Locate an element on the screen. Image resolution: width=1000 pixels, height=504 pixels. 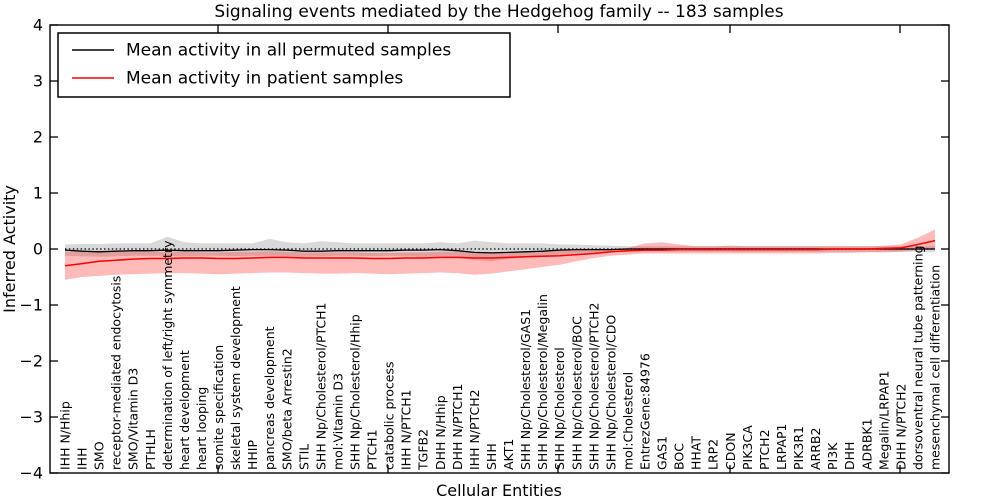
x-category-label: DHH is located at coordinates (849, 456).